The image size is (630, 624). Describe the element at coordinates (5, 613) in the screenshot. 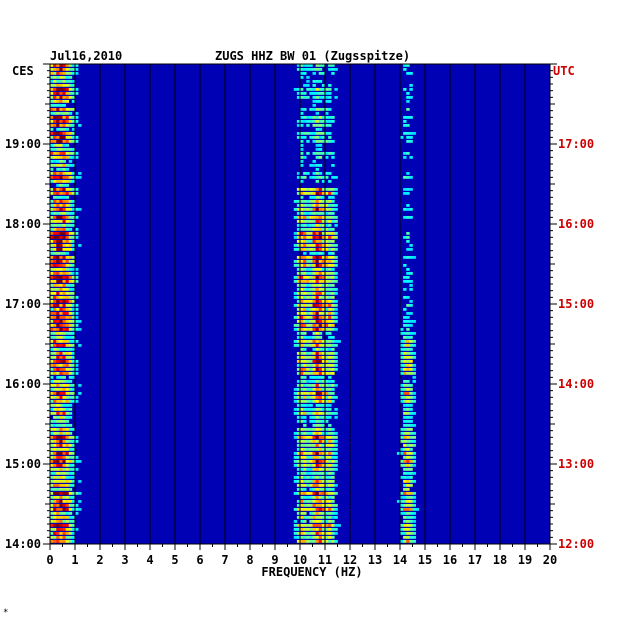

I see `corner-mark: *` at that location.